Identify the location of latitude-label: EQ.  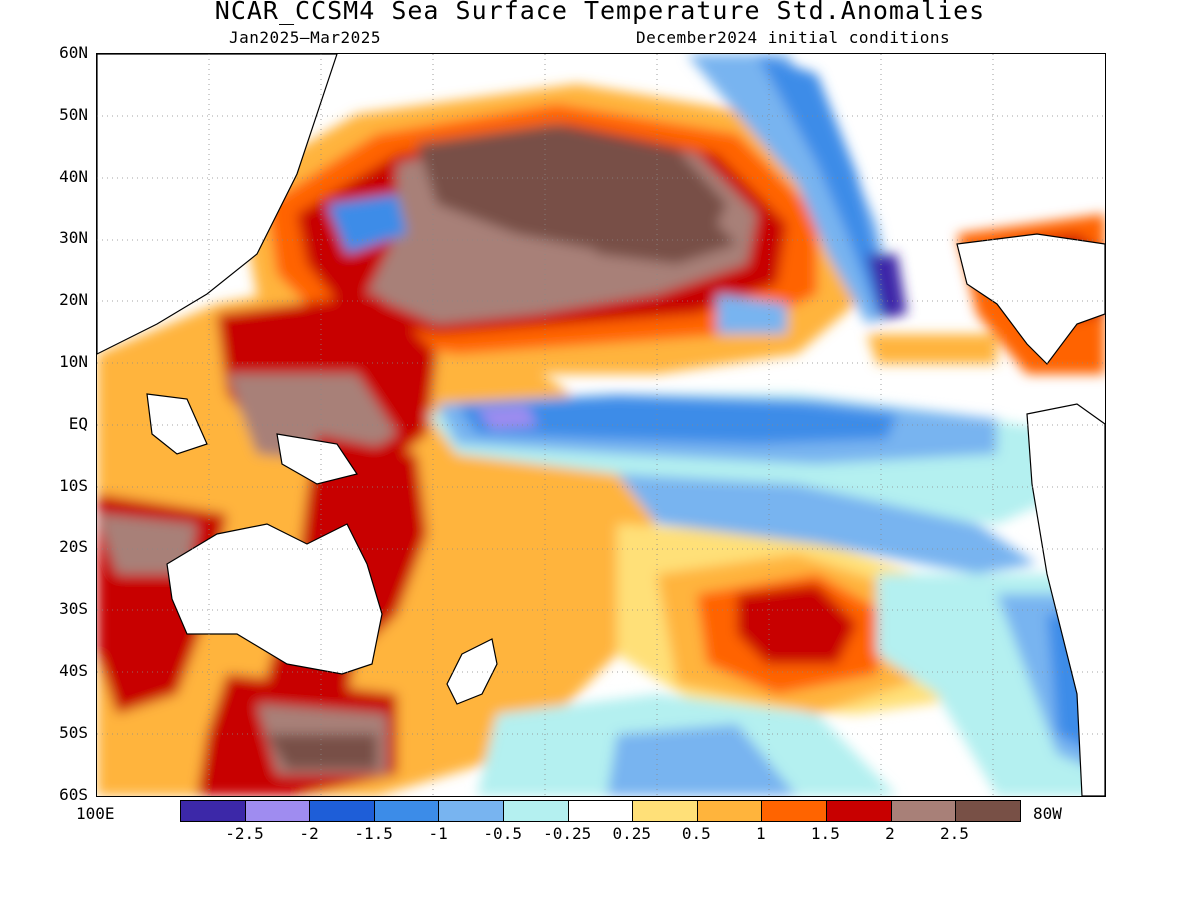
(78, 423).